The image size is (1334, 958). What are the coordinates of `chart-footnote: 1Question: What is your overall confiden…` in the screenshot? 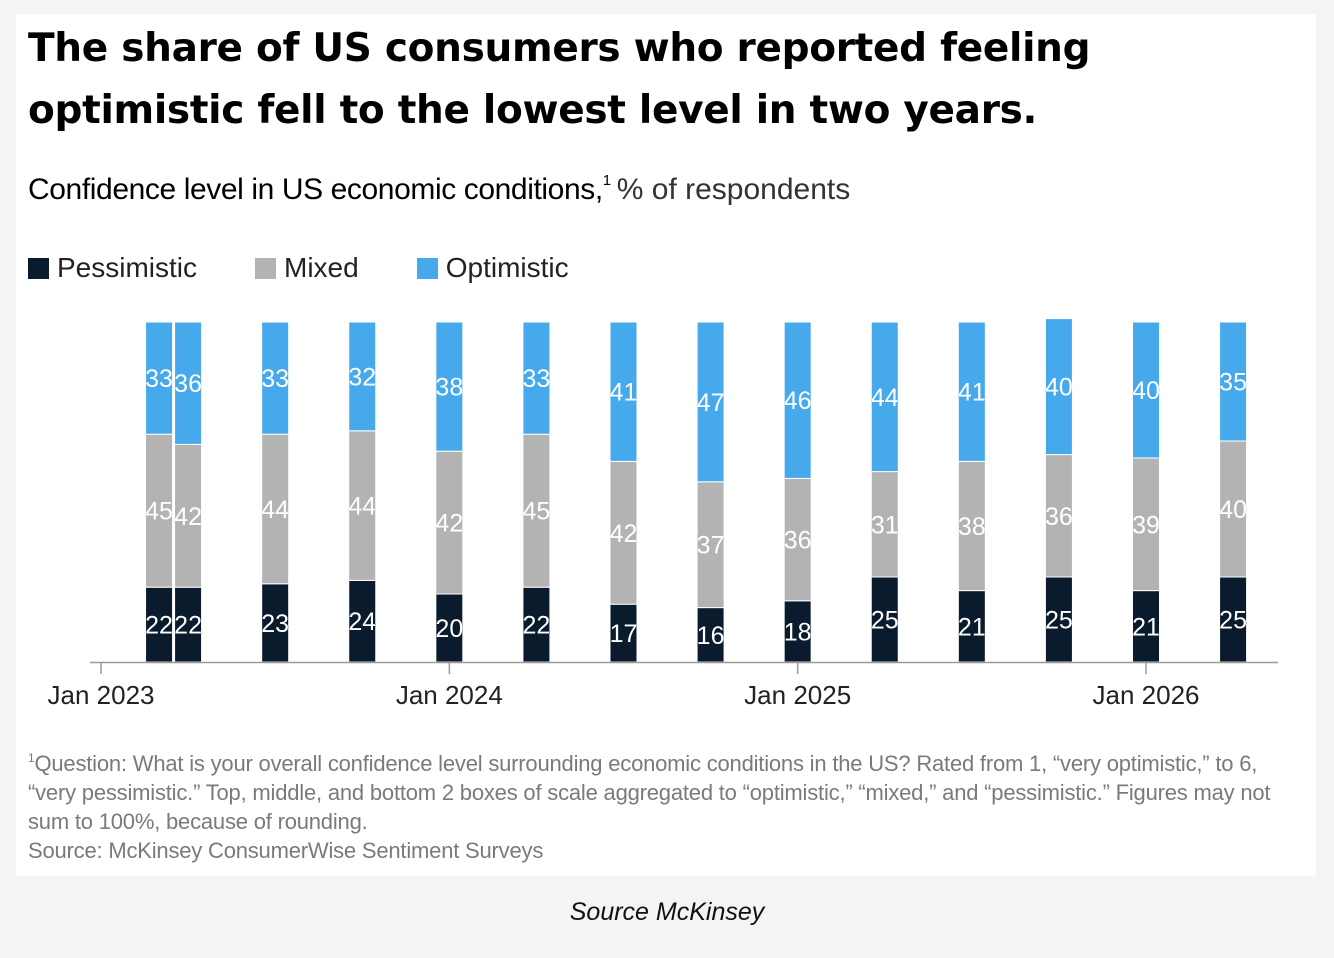 It's located at (668, 804).